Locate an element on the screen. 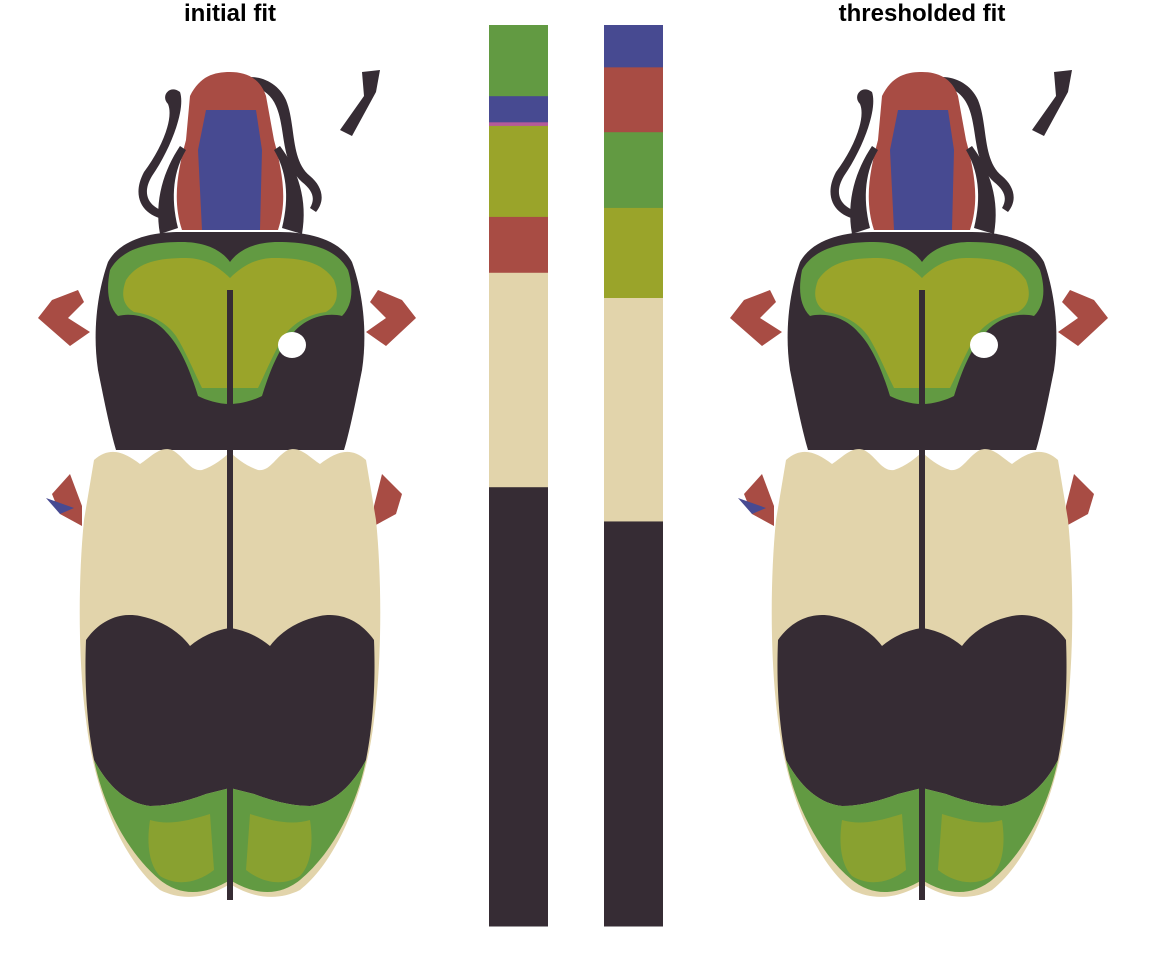 The image size is (1152, 960). thresholded-fit-colorbar is located at coordinates (633, 476).